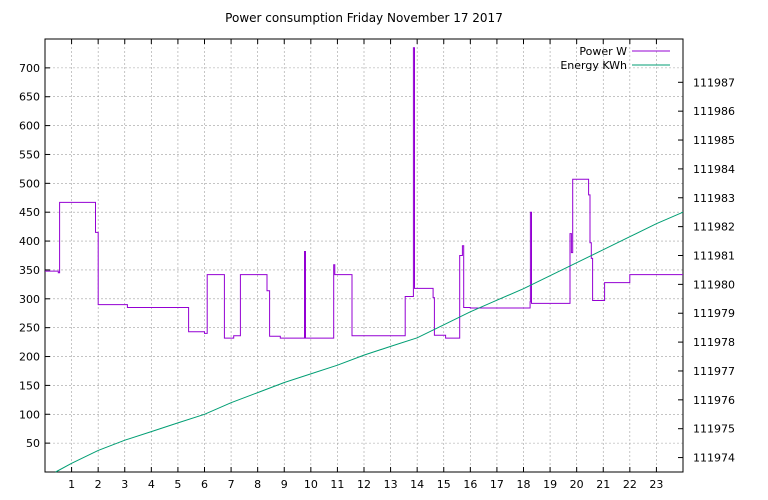  Describe the element at coordinates (524, 484) in the screenshot. I see `x-tick-label: 18` at that location.